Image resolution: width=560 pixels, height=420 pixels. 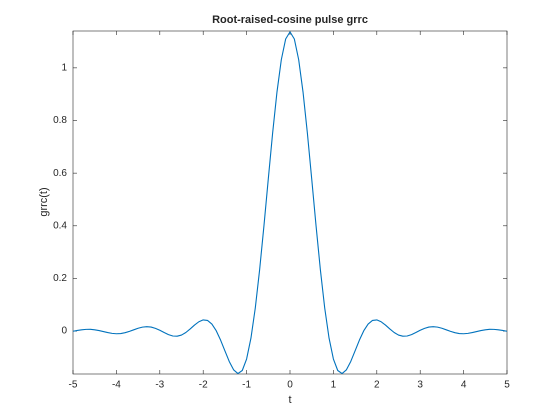 What do you see at coordinates (64, 331) in the screenshot?
I see `y-tick-label: 0` at bounding box center [64, 331].